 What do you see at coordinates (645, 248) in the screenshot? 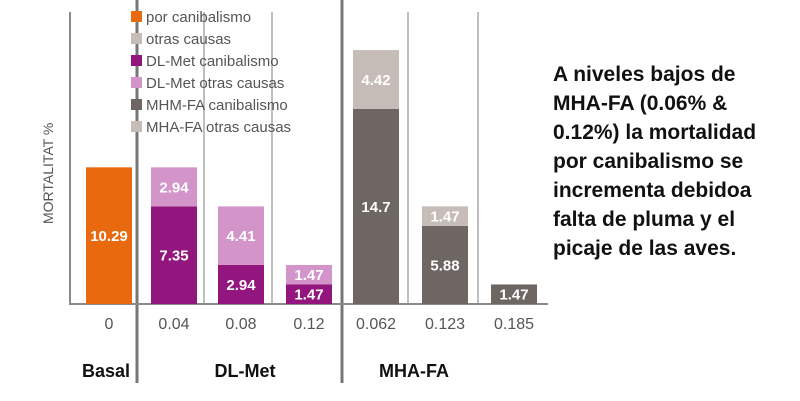
I see `note-line: picaje de las aves.` at bounding box center [645, 248].